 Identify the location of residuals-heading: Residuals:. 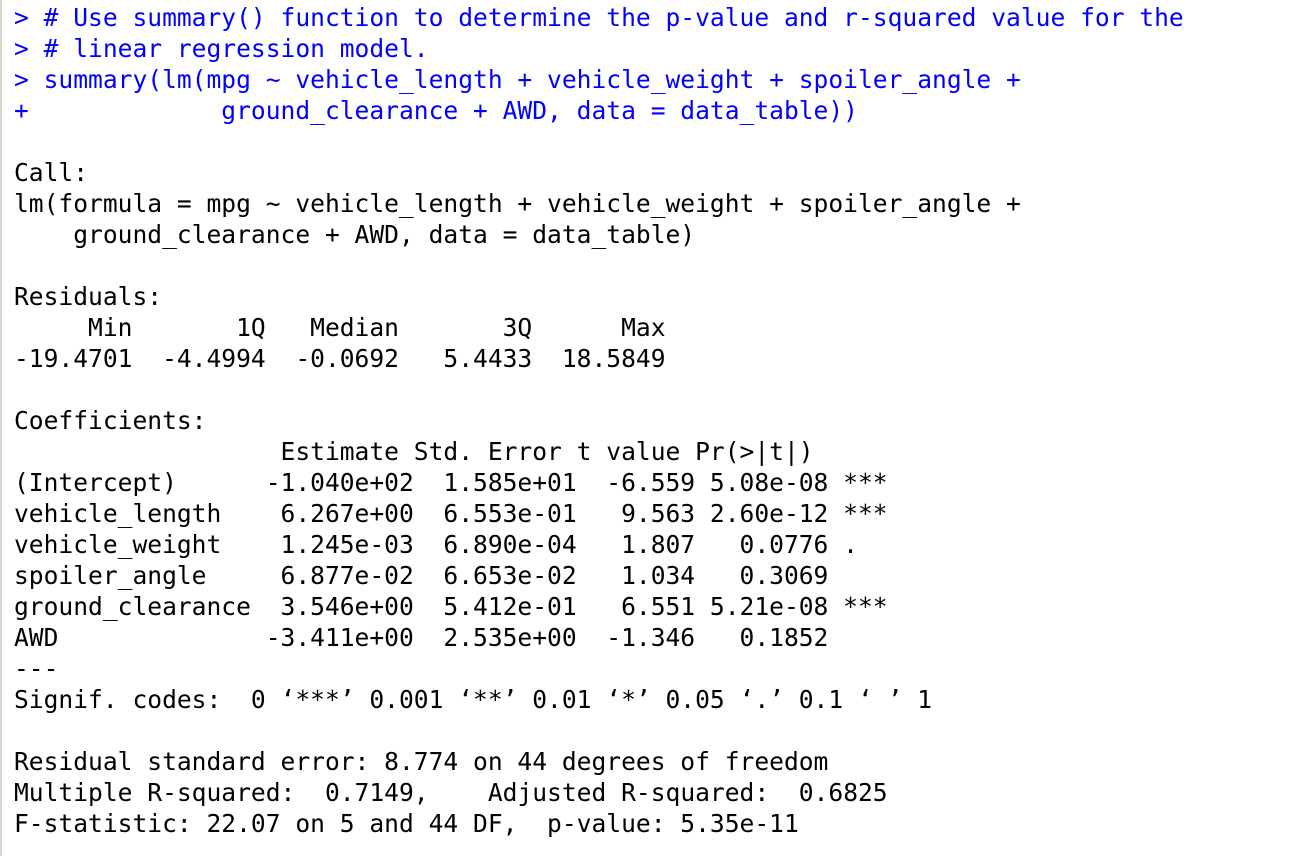
(88, 296).